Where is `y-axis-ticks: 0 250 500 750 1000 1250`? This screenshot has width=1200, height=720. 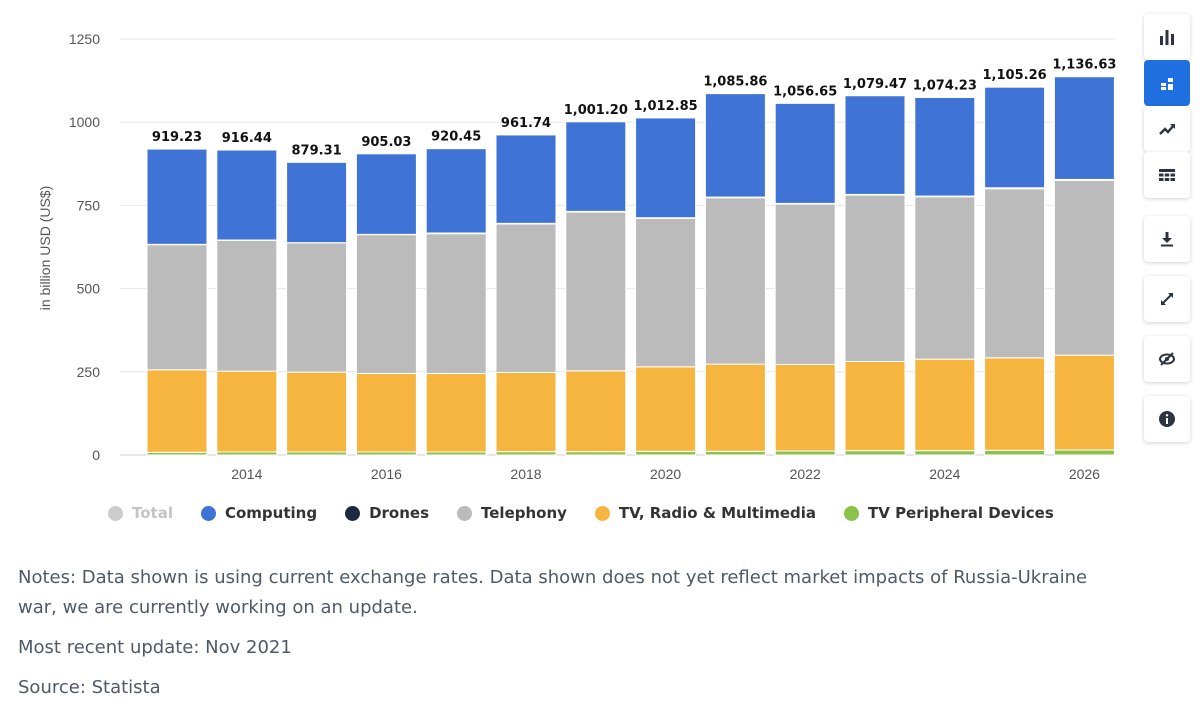 y-axis-ticks: 0 250 500 750 1000 1250 is located at coordinates (84, 247).